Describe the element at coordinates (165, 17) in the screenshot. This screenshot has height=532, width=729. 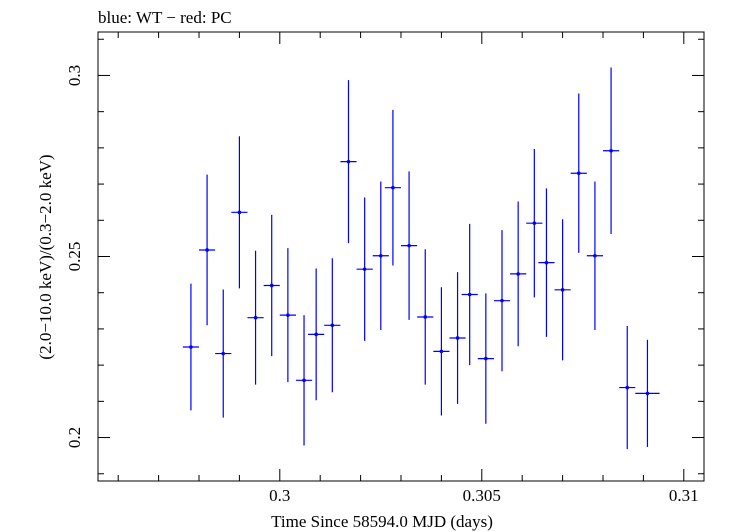
I see `chart-title: blue: WT − red: PC` at that location.